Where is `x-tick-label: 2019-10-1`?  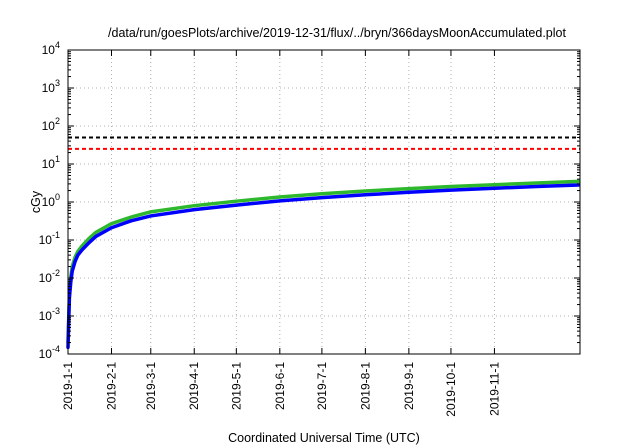 x-tick-label: 2019-10-1 is located at coordinates (451, 389).